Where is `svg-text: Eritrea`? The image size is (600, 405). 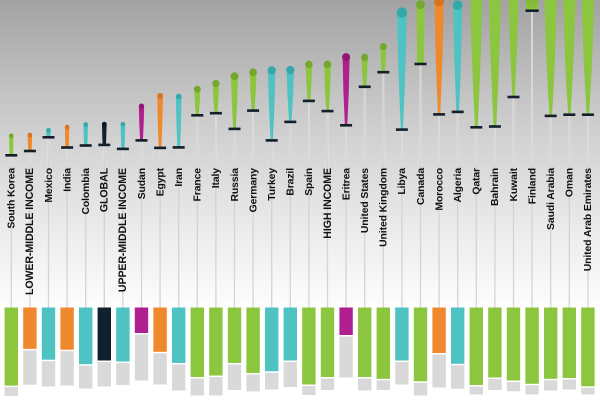
svg-text: Eritrea is located at coordinates (346, 184).